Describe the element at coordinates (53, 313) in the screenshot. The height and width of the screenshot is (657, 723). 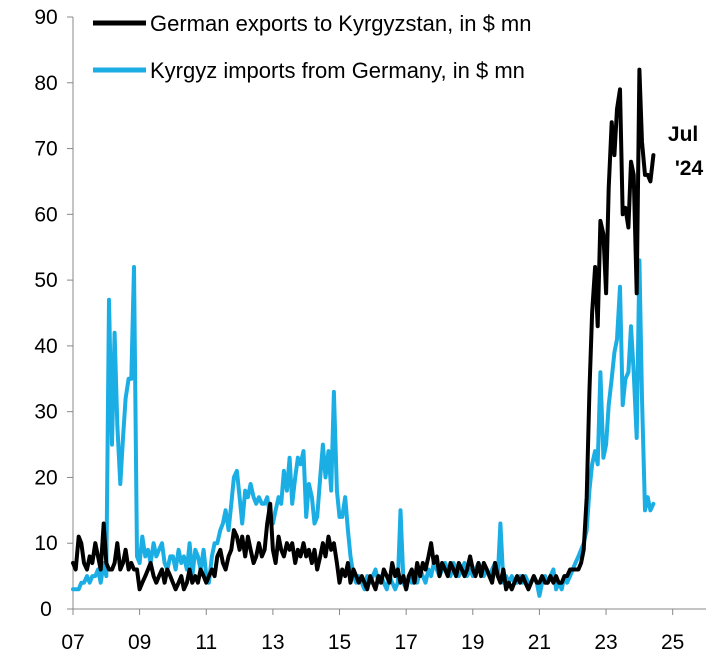
I see `y-axis-ticks: 0 10 20 30 40 50 60 70 80 90` at that location.